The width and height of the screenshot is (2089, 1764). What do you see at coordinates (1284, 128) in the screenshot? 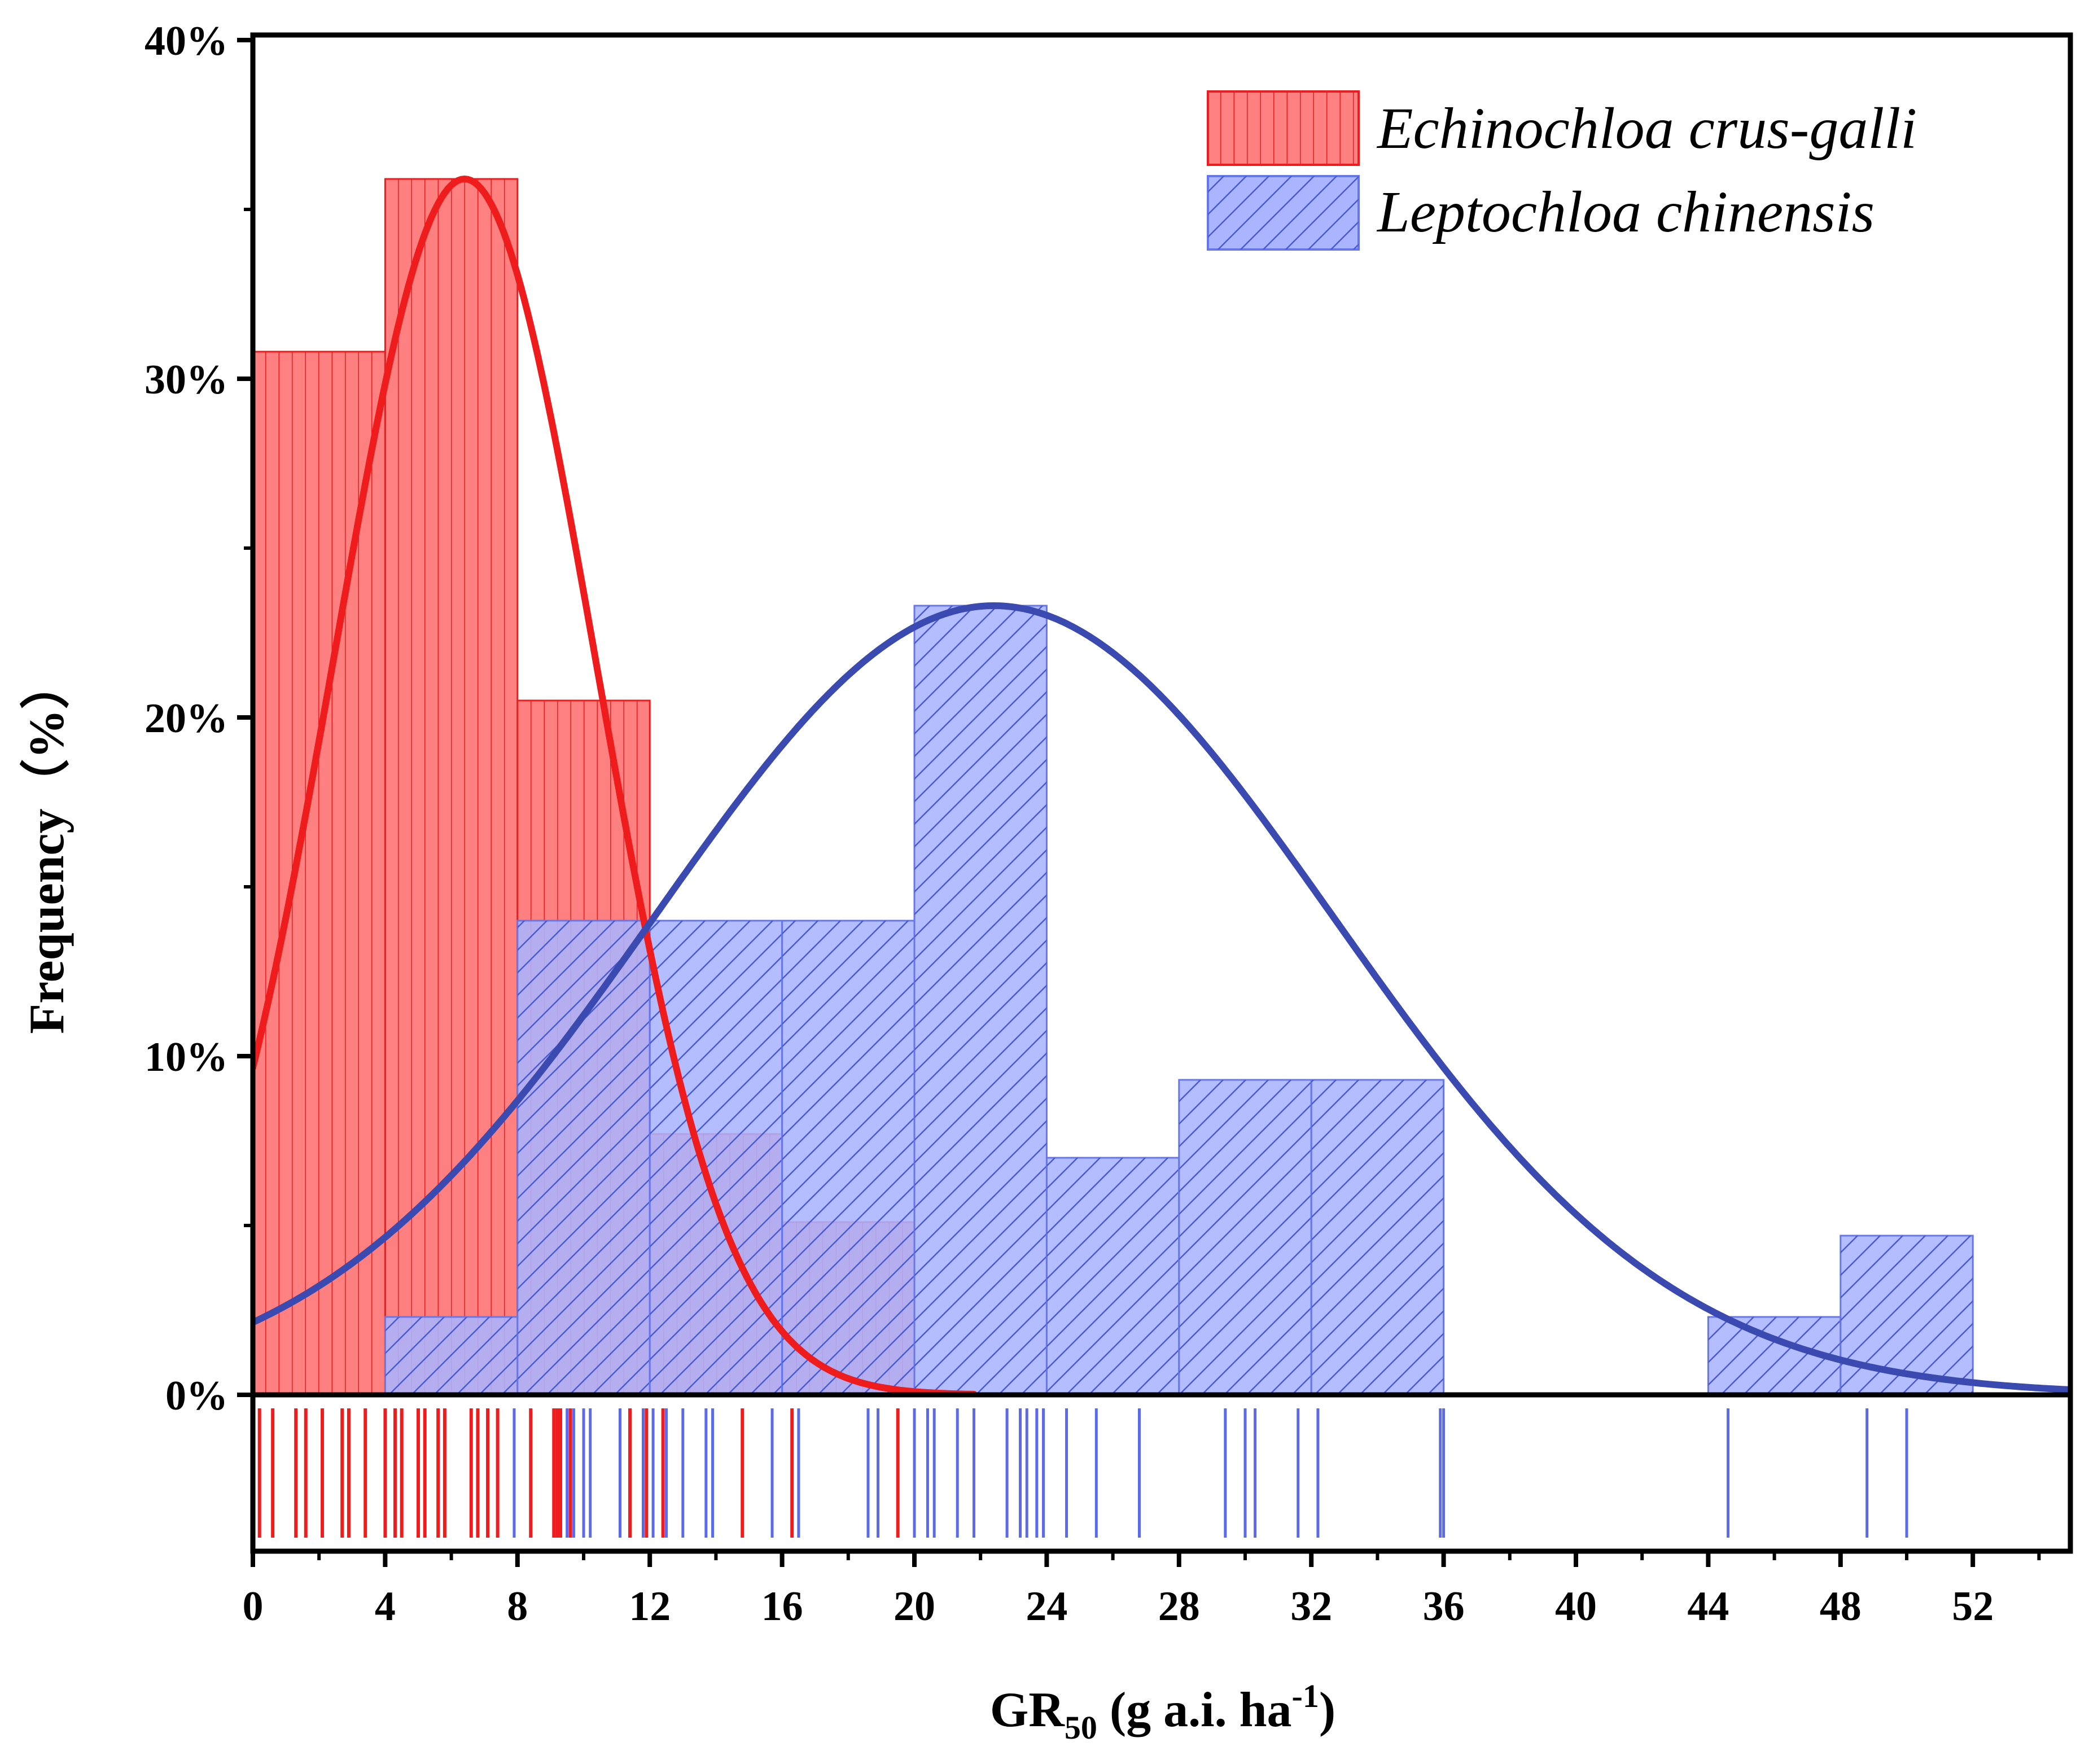
I see `legend-swatch-echinochloa-hatch` at bounding box center [1284, 128].